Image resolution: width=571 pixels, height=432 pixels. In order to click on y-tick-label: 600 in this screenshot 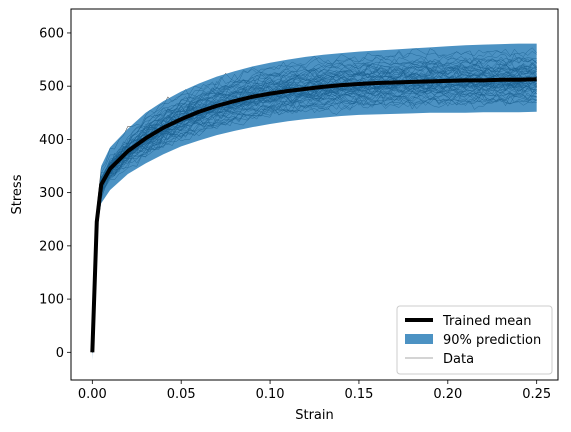, I will do `click(51, 33)`.